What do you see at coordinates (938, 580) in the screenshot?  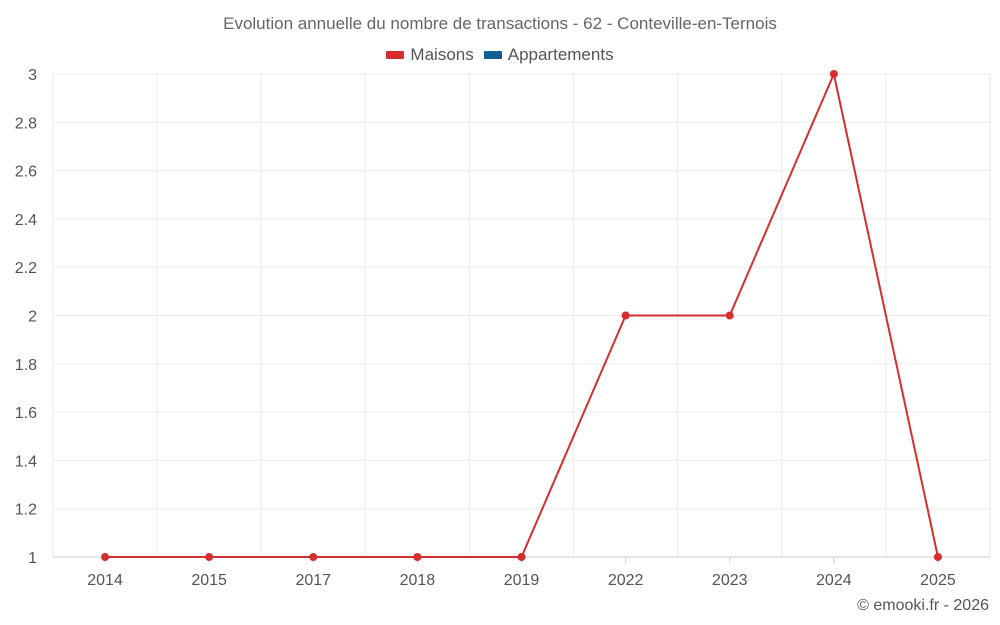 I see `x-tick-label: 2025` at bounding box center [938, 580].